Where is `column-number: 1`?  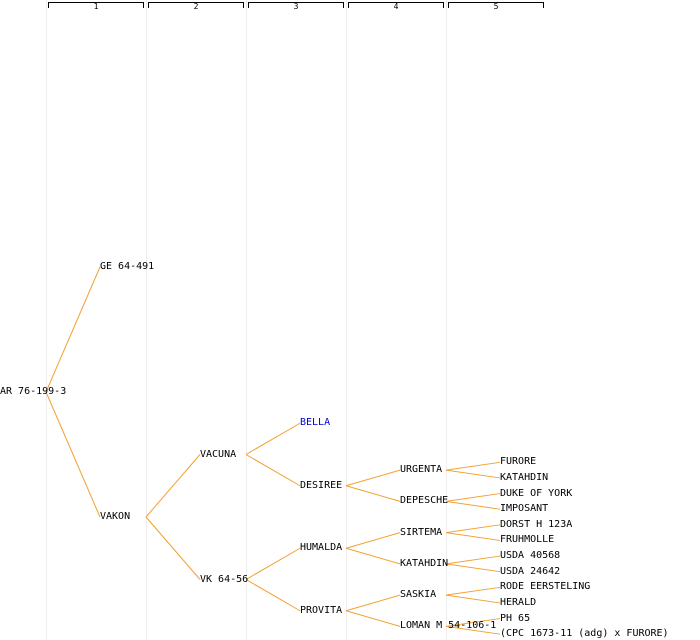 column-number: 1 is located at coordinates (96, 6).